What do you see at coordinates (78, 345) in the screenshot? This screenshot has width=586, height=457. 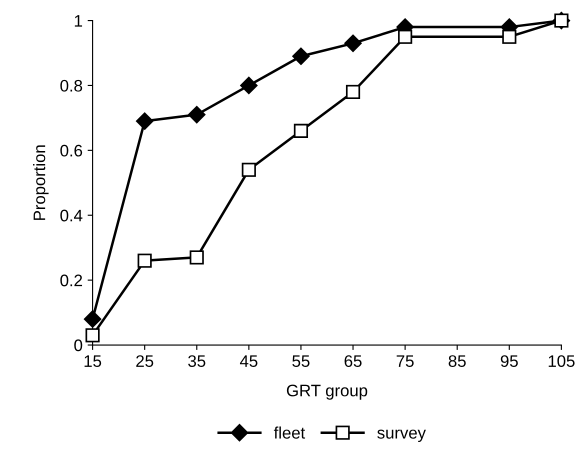 I see `y-tick-label: 0` at bounding box center [78, 345].